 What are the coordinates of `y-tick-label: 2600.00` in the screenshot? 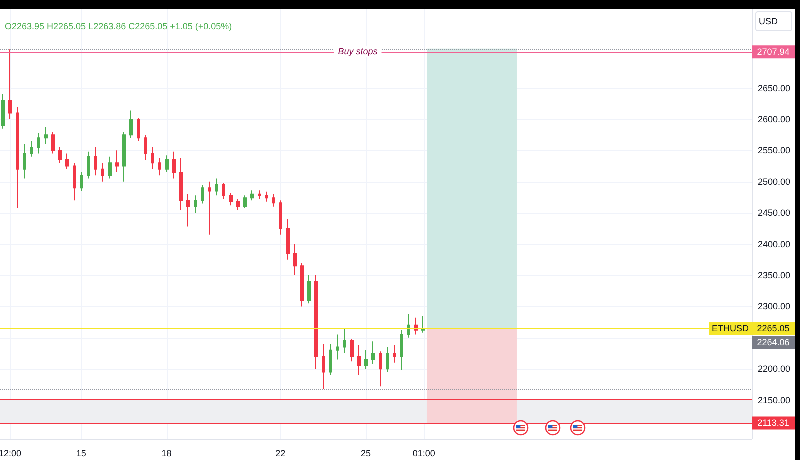 It's located at (774, 119).